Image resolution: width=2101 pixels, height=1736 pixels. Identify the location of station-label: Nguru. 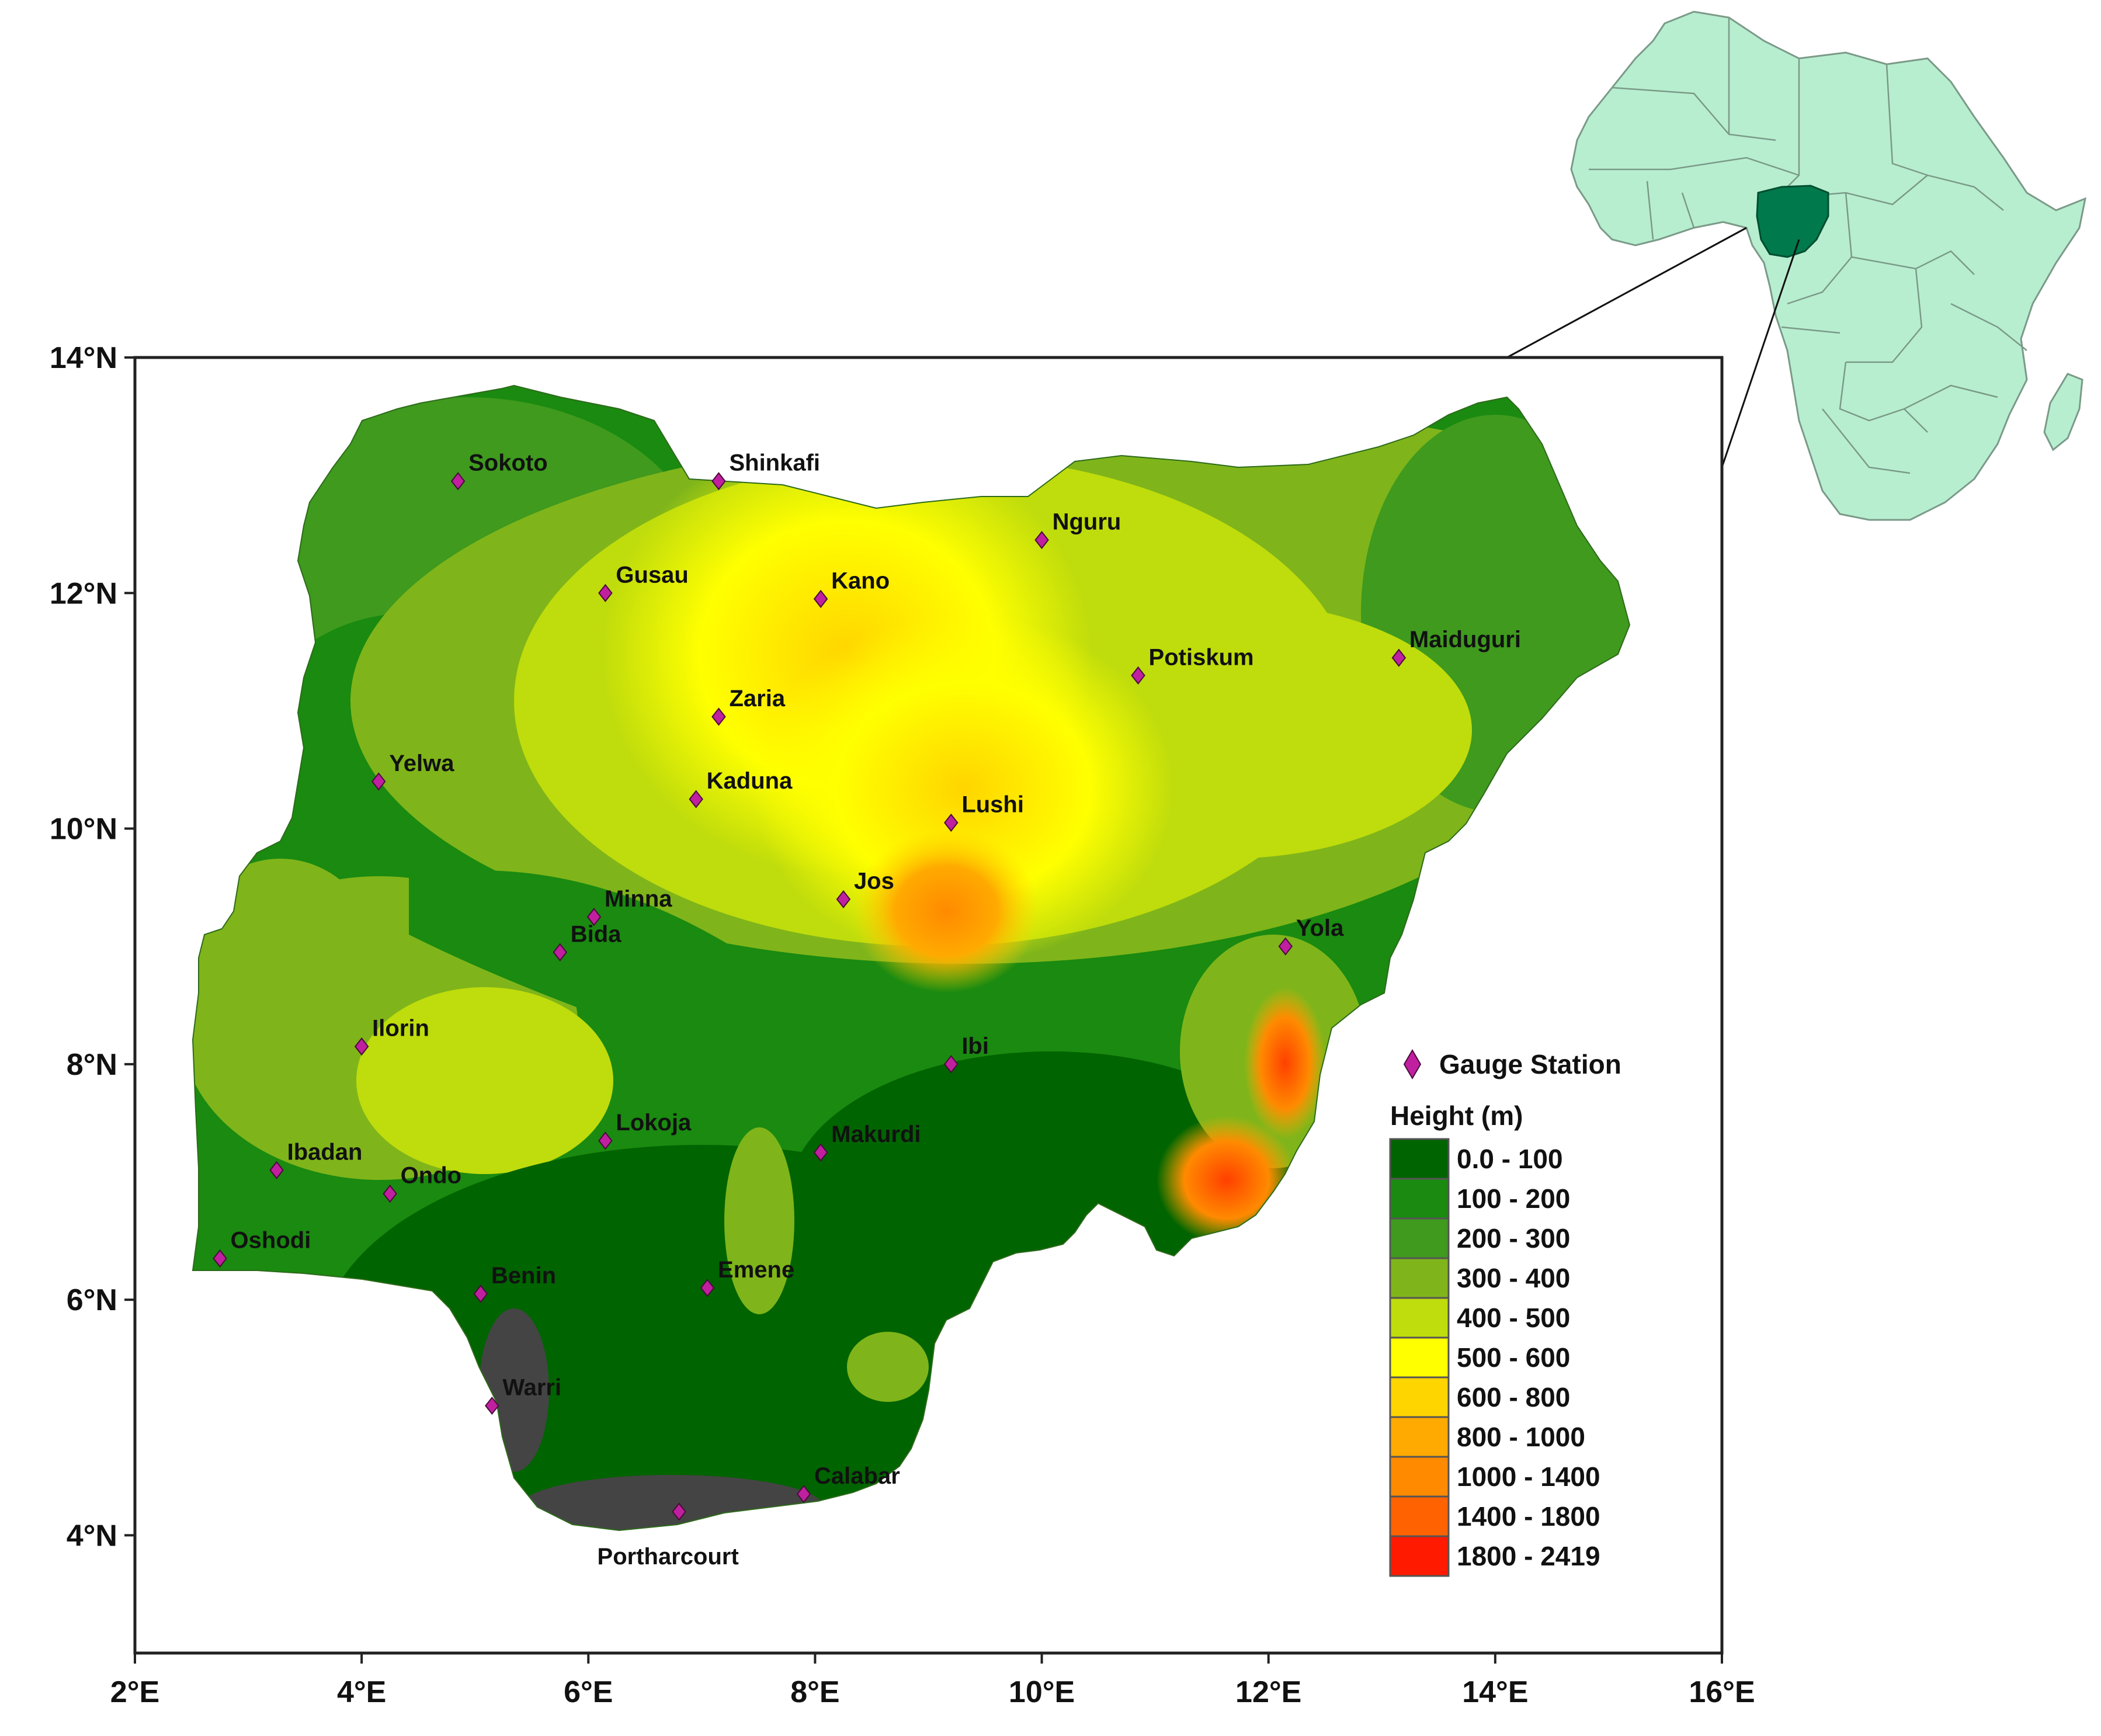
(1087, 522).